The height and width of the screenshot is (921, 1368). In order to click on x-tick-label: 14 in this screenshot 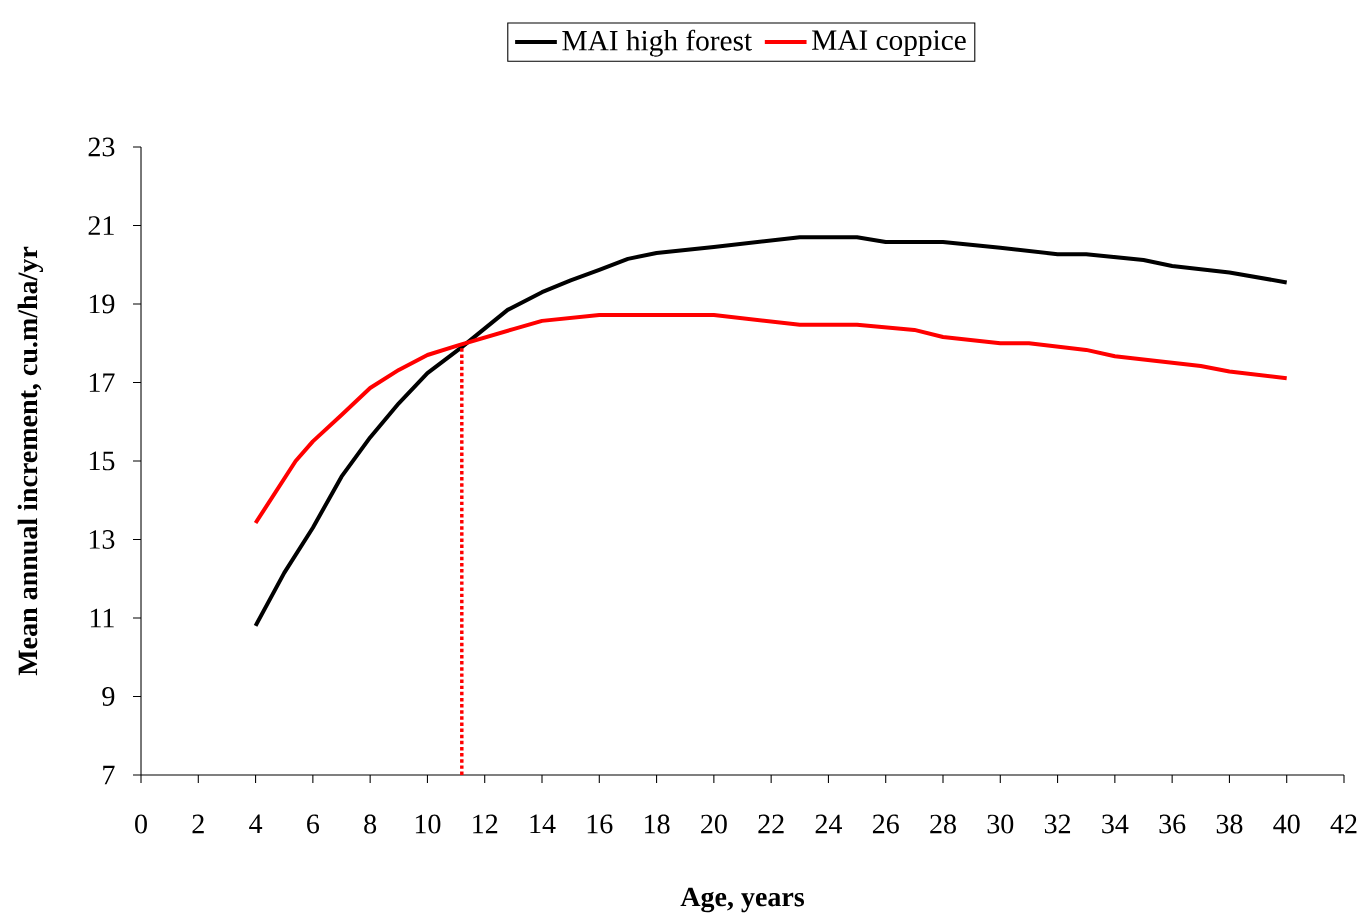, I will do `click(543, 824)`.